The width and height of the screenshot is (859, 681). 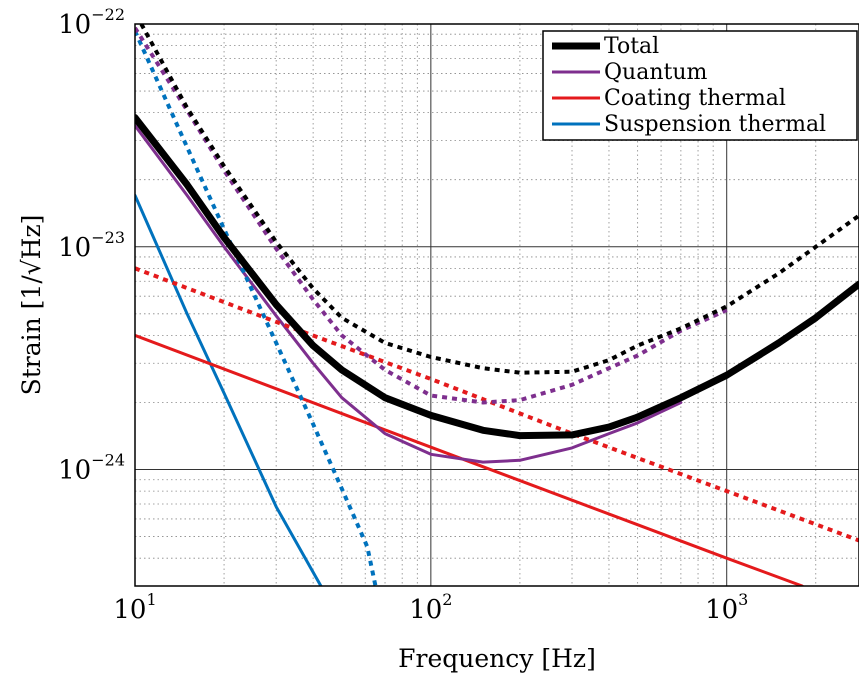 What do you see at coordinates (695, 98) in the screenshot?
I see `legend-label: Coating thermal` at bounding box center [695, 98].